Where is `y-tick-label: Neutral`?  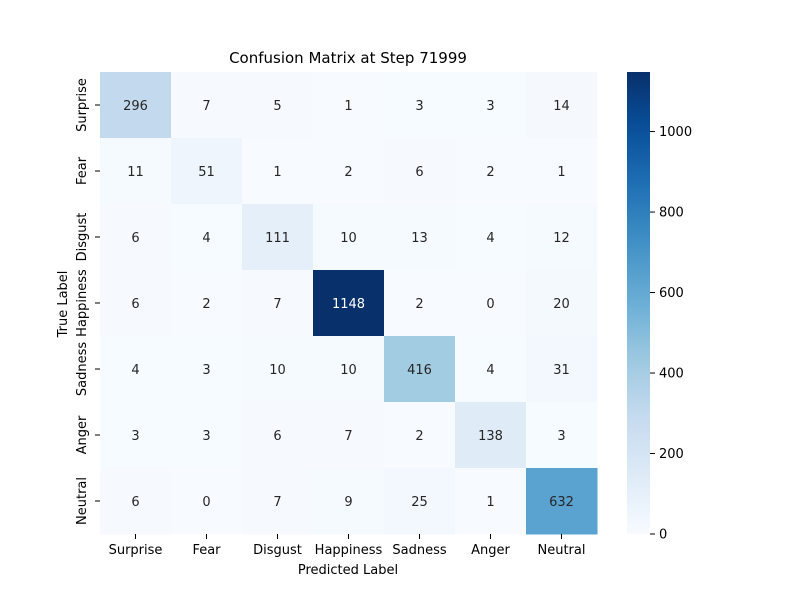 y-tick-label: Neutral is located at coordinates (82, 501).